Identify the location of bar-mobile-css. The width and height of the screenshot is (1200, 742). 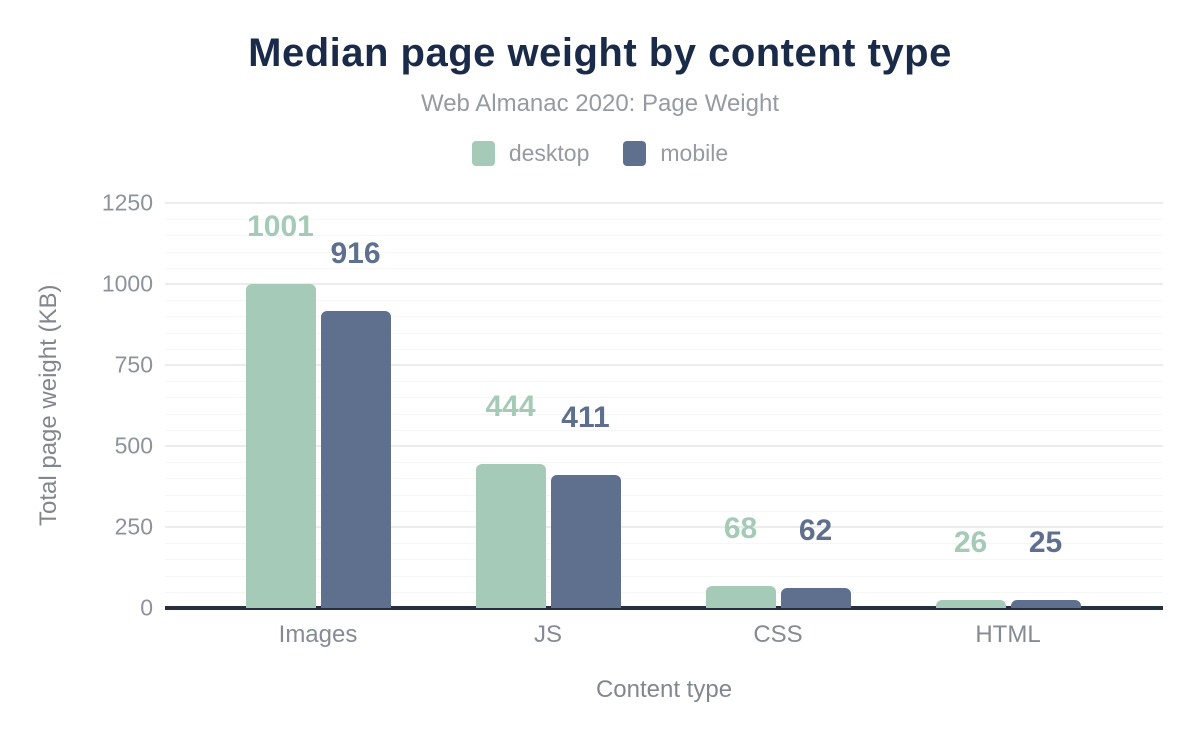
(815, 597).